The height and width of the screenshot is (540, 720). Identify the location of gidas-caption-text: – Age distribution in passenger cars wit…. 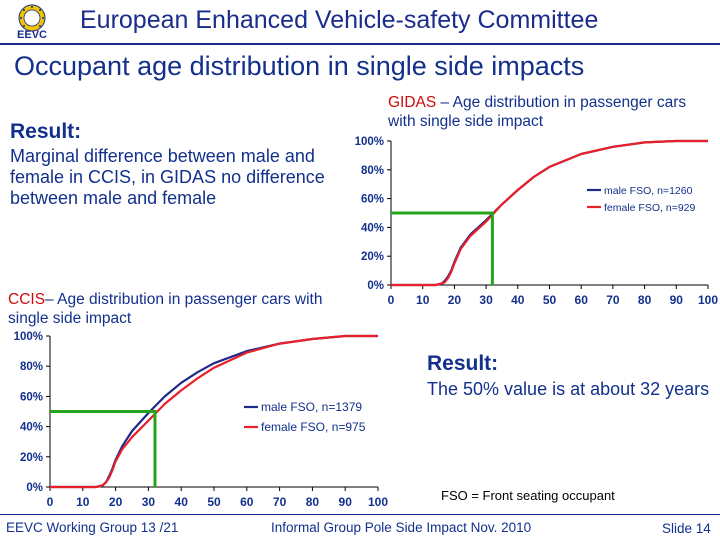
(537, 112).